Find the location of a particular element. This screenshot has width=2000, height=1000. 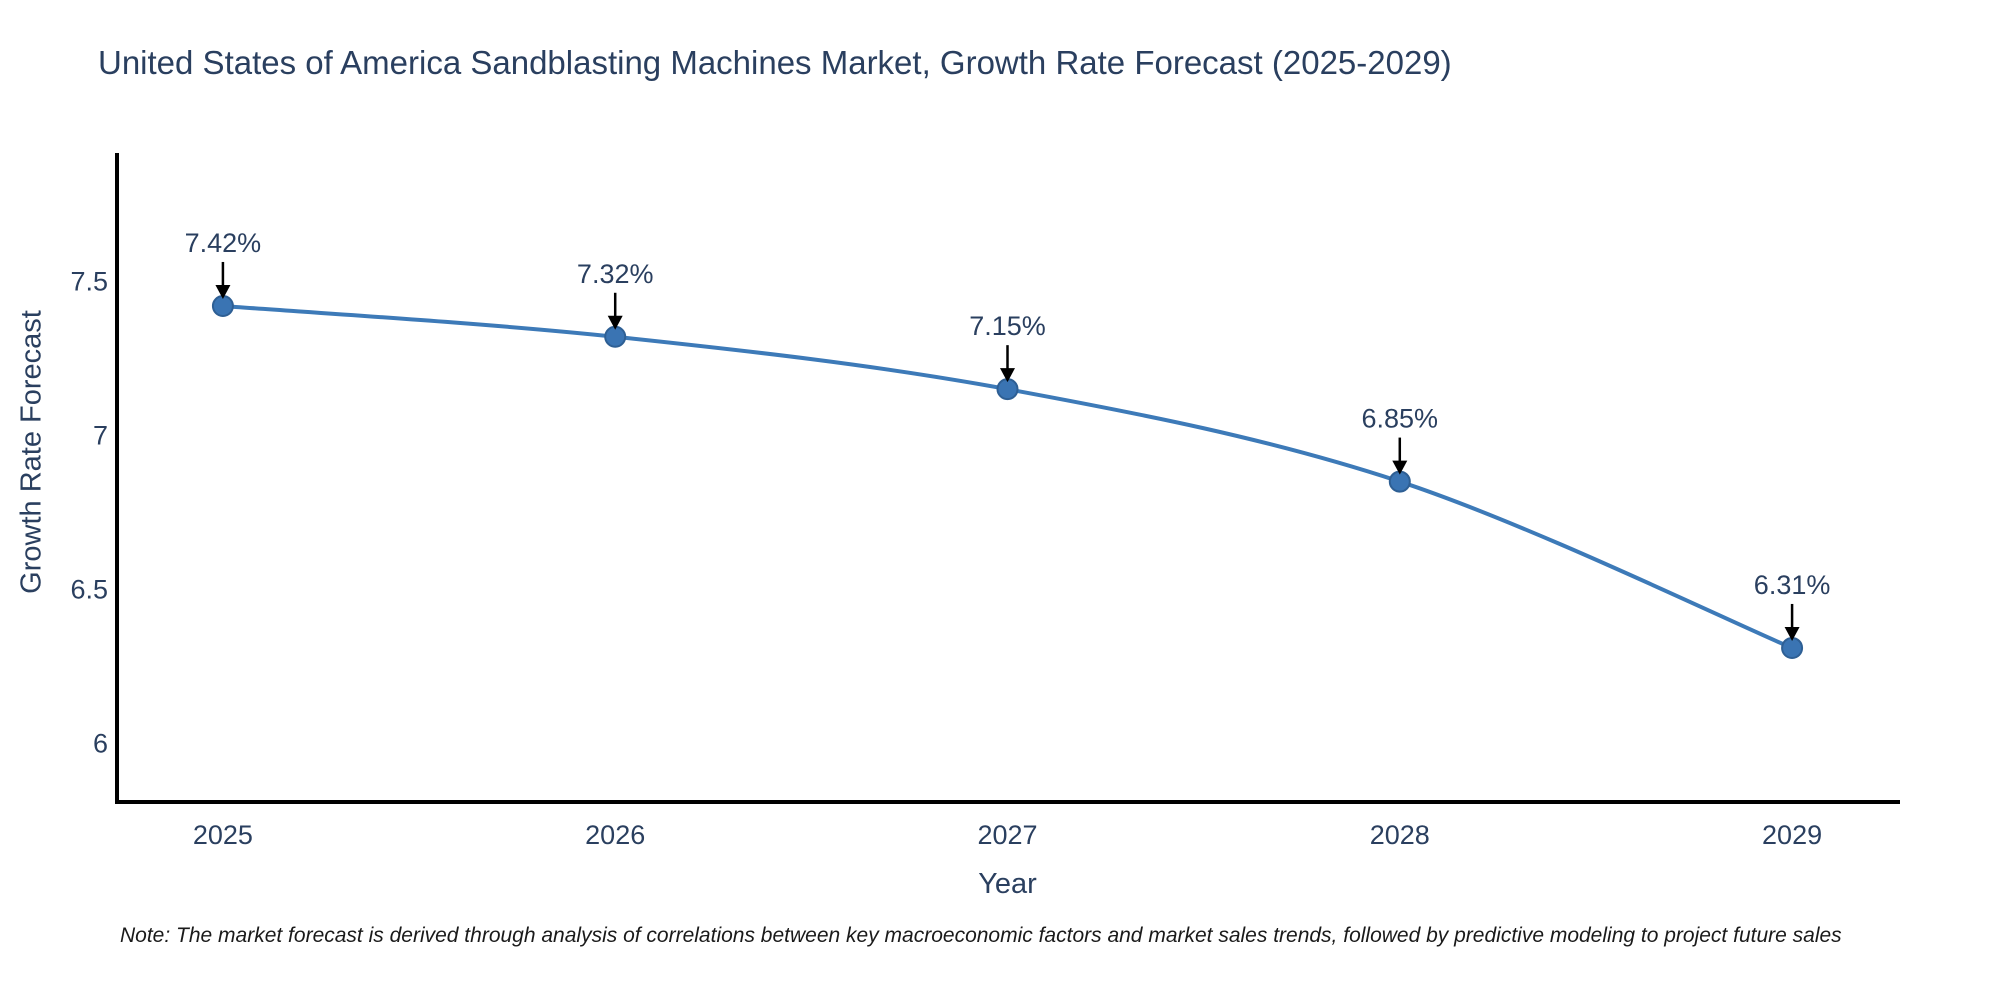

x-tick-label: 2025 is located at coordinates (223, 835).